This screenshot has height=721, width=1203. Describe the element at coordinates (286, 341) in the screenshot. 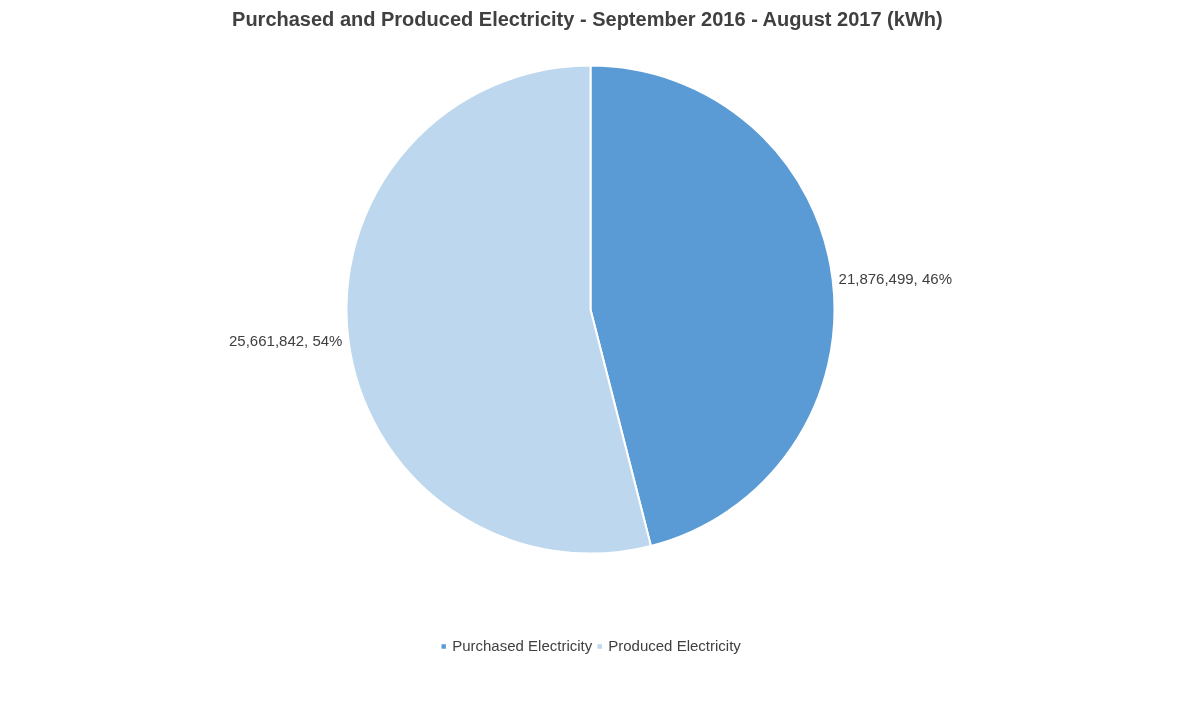

I see `data-label: 25,661,842, 54%` at that location.